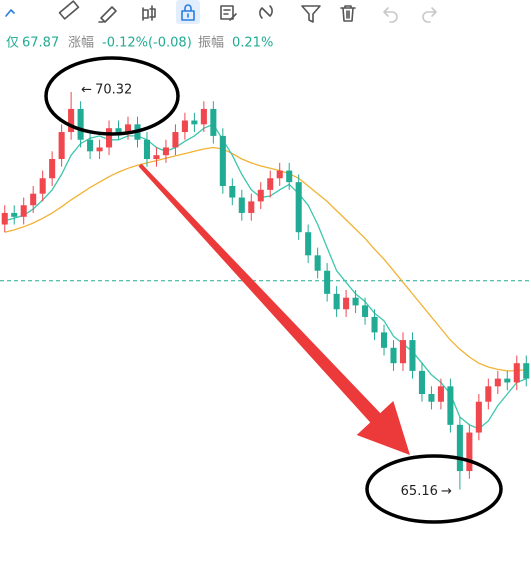 Image resolution: width=531 pixels, height=572 pixels. Describe the element at coordinates (419, 491) in the screenshot. I see `low-label: 65.16` at that location.